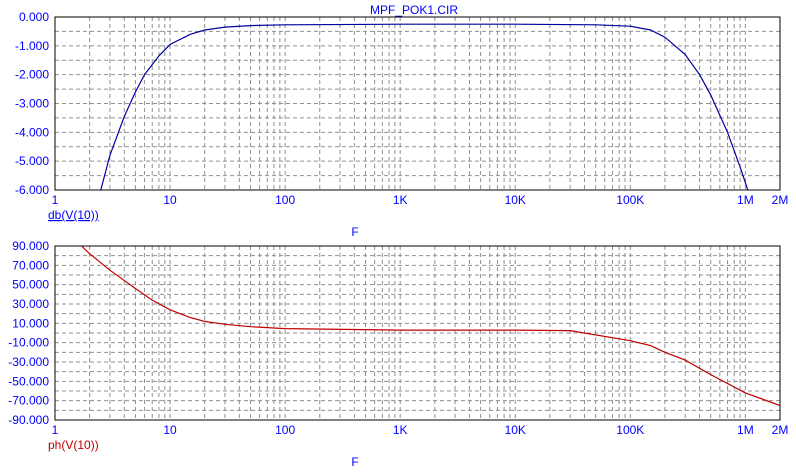  What do you see at coordinates (32, 104) in the screenshot?
I see `y-tick-label: -3.000` at bounding box center [32, 104].